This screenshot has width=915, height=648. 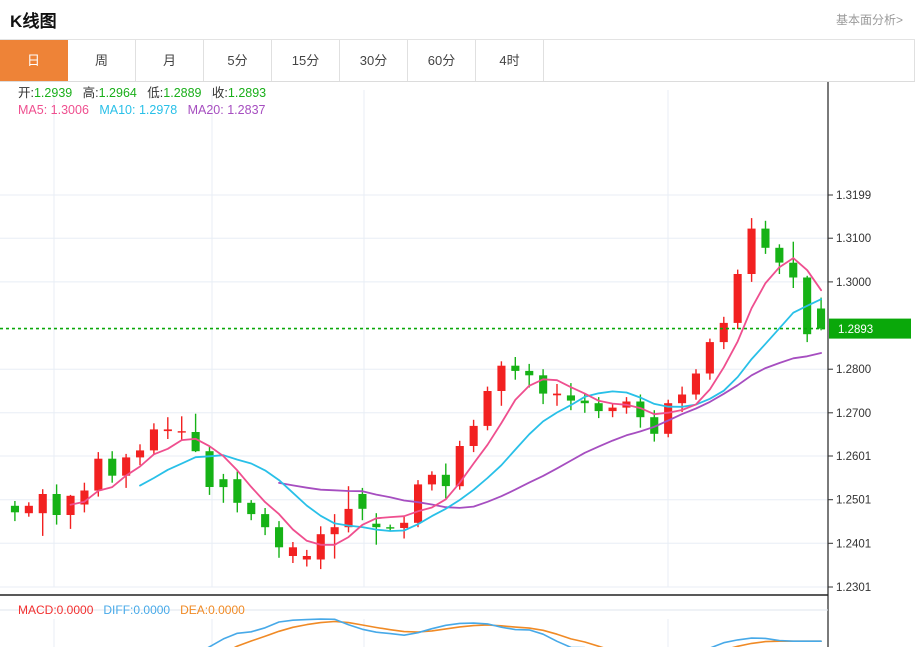 I want to click on price-axis-tick: 1.2800, so click(x=853, y=370).